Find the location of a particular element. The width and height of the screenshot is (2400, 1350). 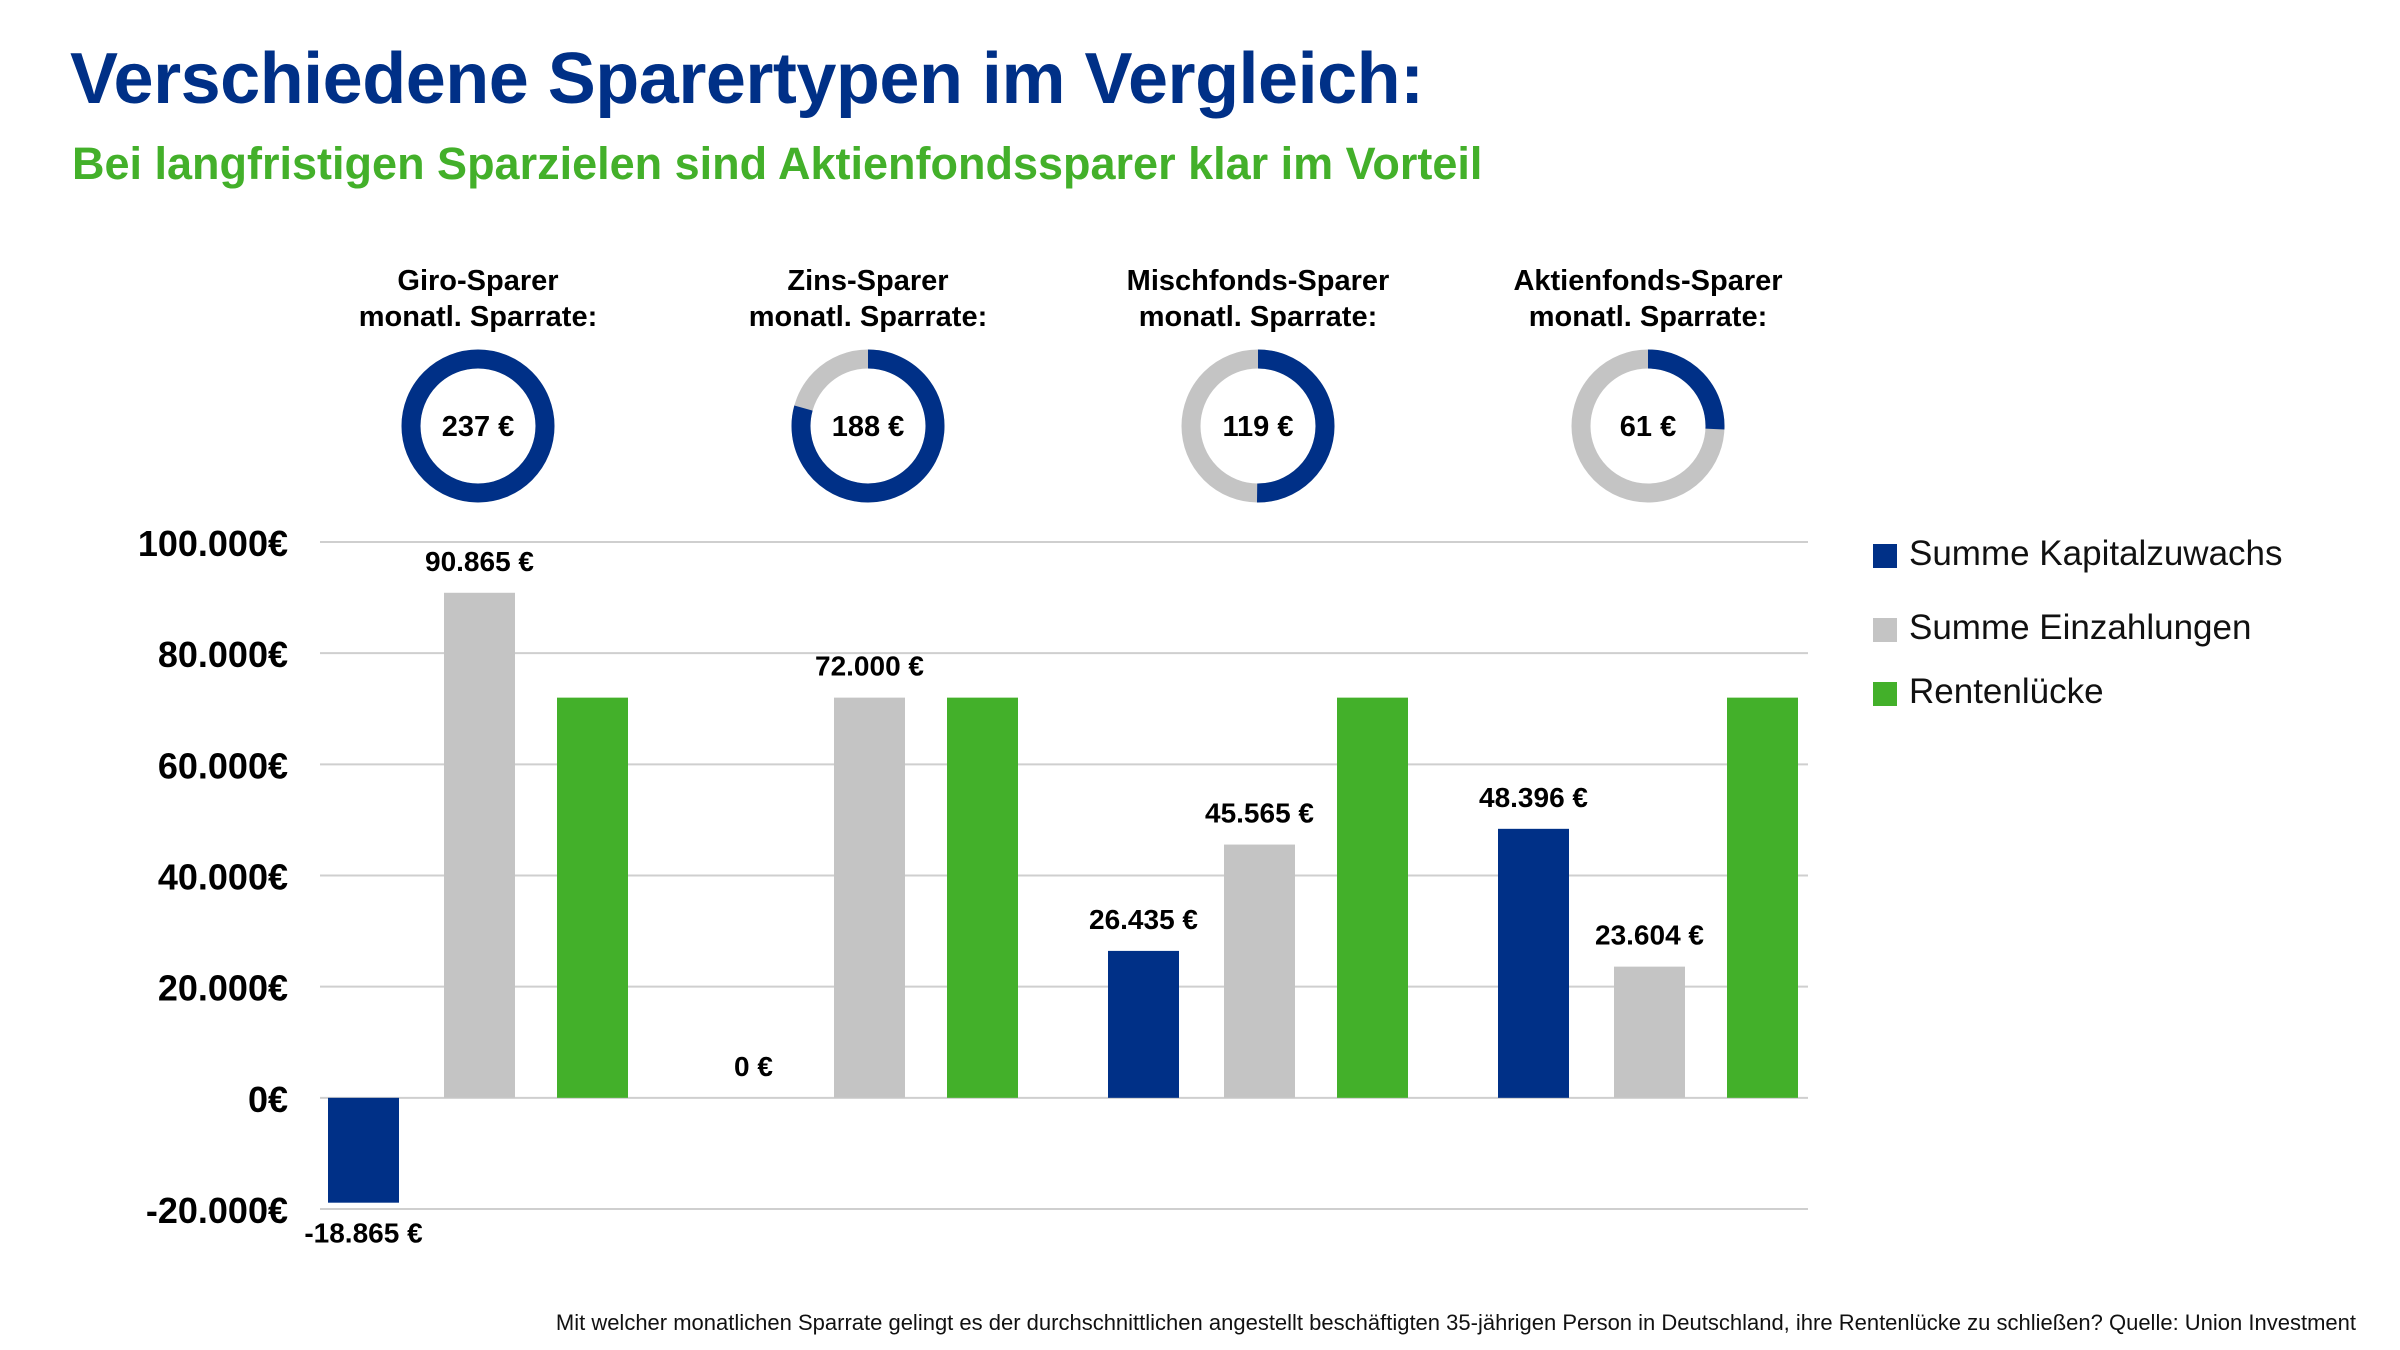

bar-value-label: 23.604 € is located at coordinates (1649, 935).